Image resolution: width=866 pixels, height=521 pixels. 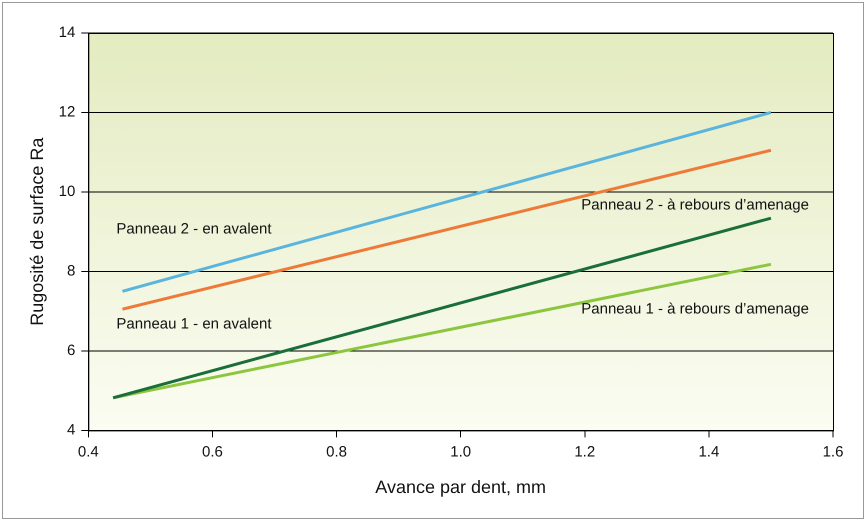 What do you see at coordinates (461, 452) in the screenshot?
I see `x-tick-label: 1.0` at bounding box center [461, 452].